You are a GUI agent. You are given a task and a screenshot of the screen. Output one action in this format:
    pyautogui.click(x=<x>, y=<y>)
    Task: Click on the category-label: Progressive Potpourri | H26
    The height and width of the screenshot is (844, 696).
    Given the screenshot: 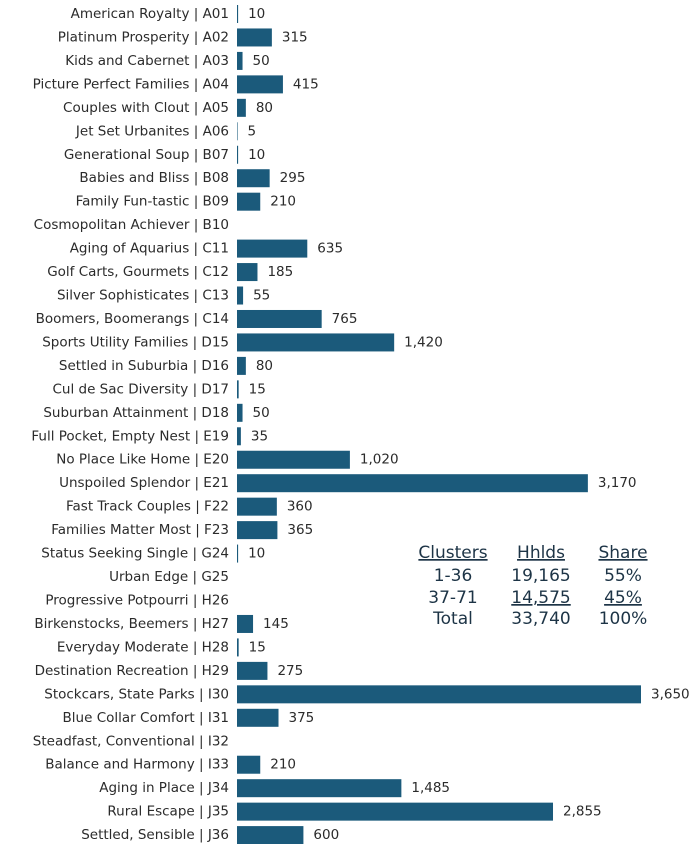 What is the action you would take?
    pyautogui.click(x=137, y=601)
    